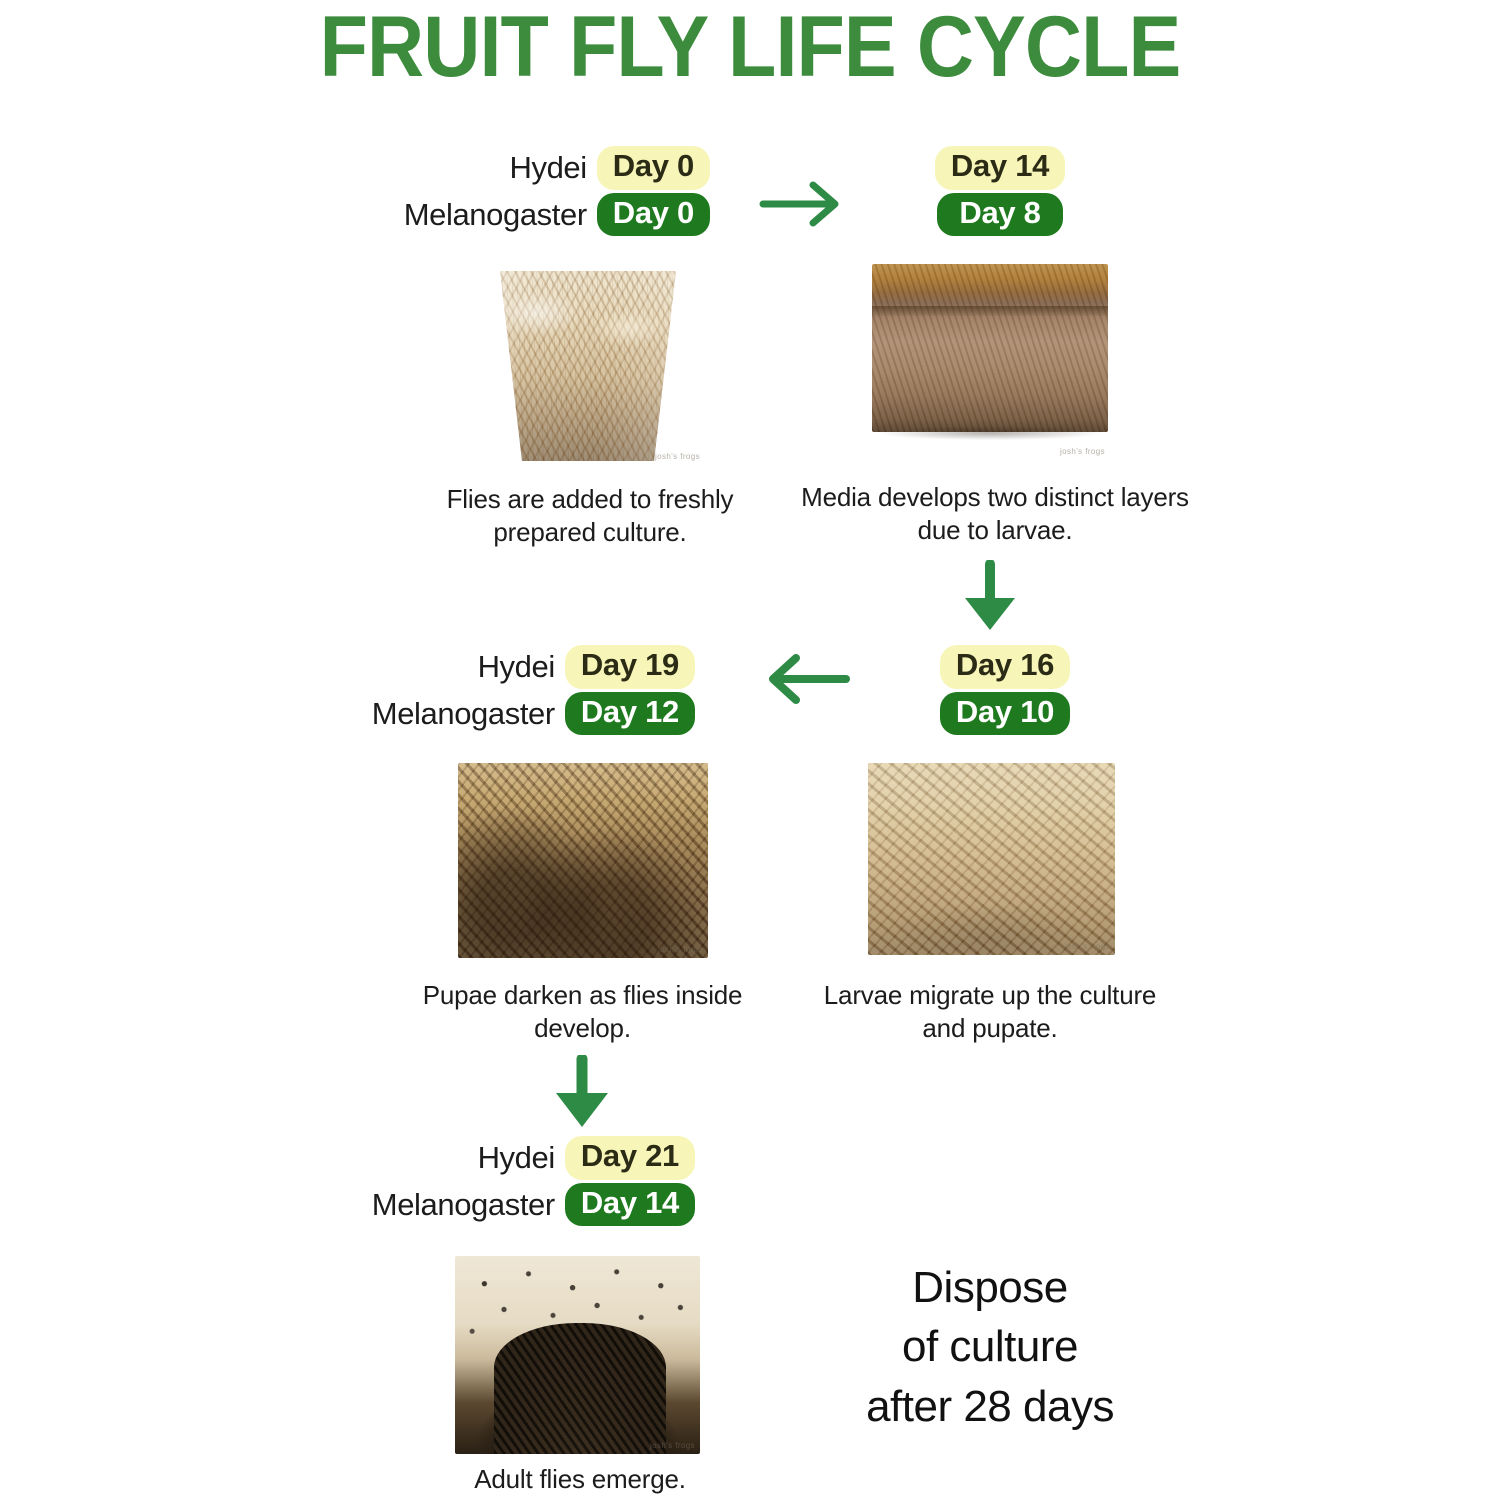  I want to click on arrow-left-icon, so click(802, 681).